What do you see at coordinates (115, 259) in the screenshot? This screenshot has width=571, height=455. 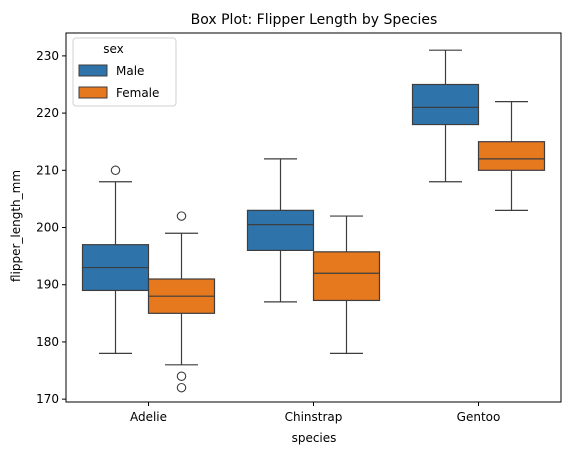 I see `box-male-adelie` at bounding box center [115, 259].